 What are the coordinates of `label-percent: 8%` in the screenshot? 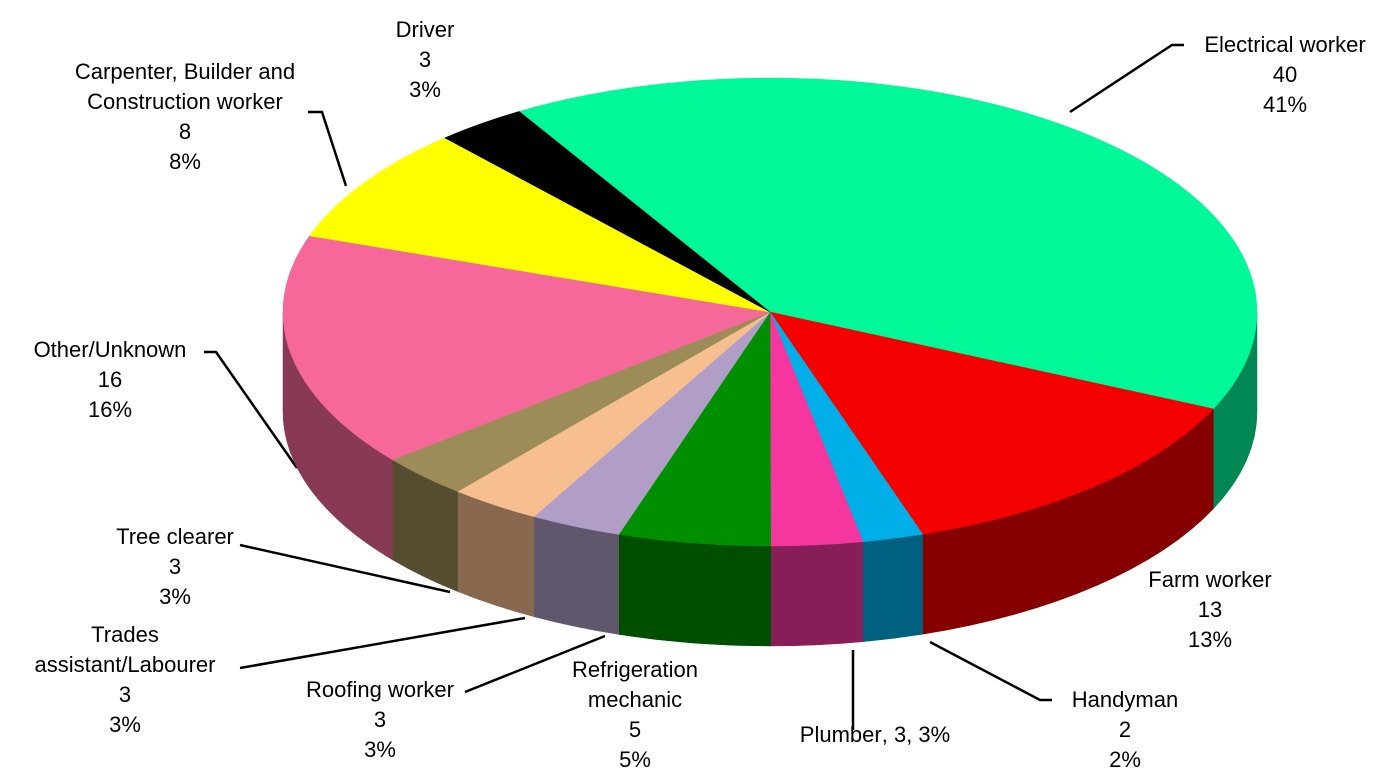 It's located at (185, 161).